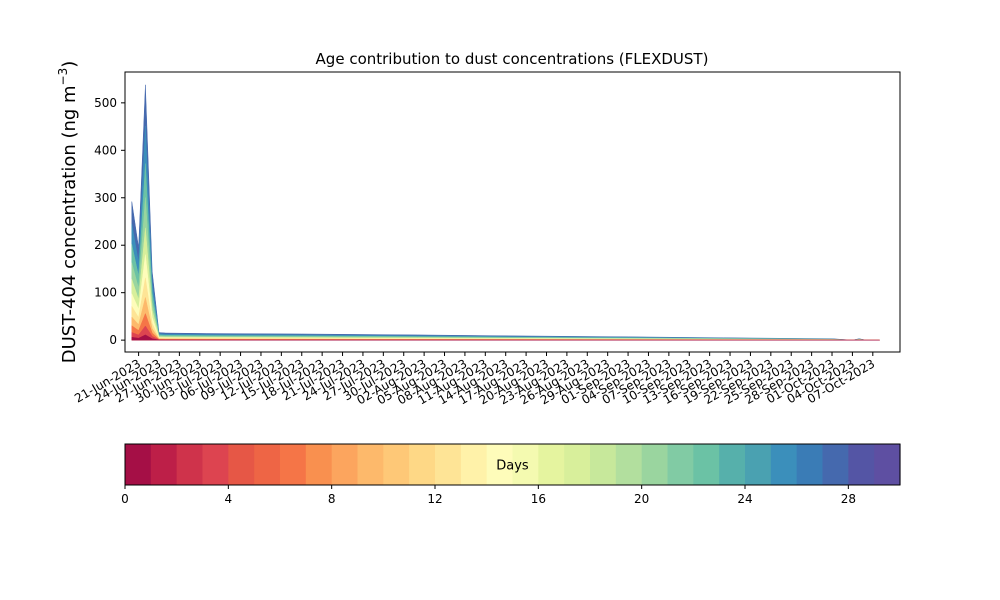 This screenshot has height=600, width=1000. What do you see at coordinates (538, 499) in the screenshot?
I see `colorbar-tick-label: 16` at bounding box center [538, 499].